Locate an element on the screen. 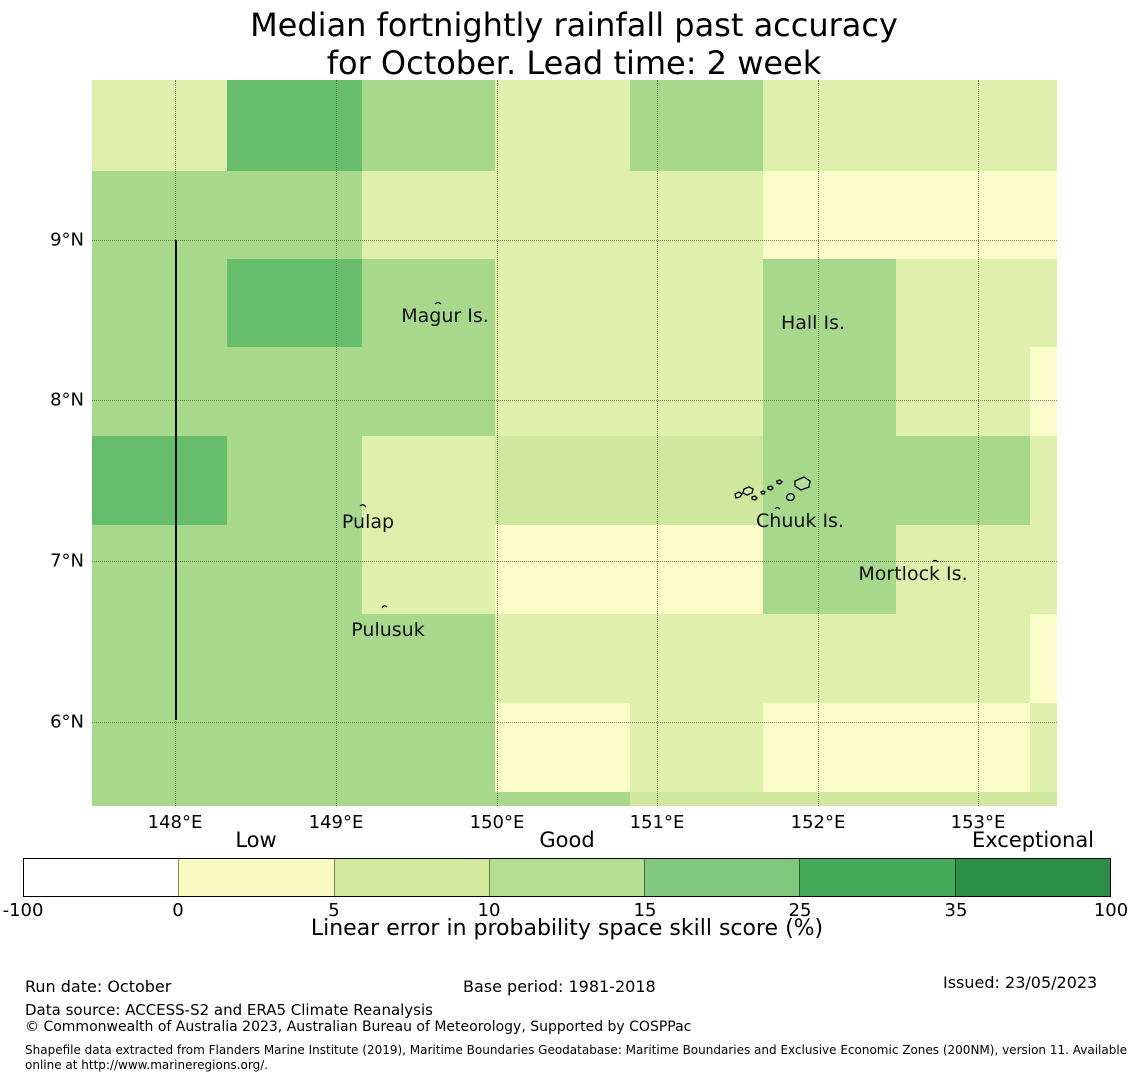 The image size is (1140, 1080). island-label: Hall Is. is located at coordinates (813, 323).